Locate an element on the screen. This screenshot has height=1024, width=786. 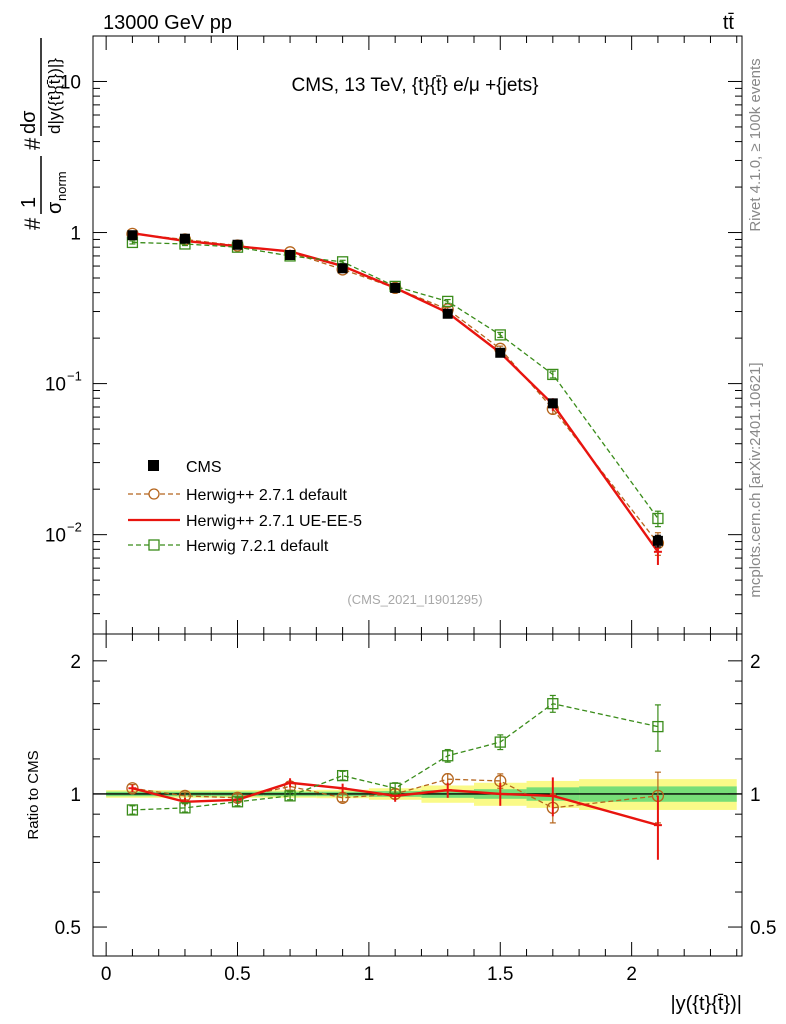
main-y-tick-exponent: −1 is located at coordinates (74, 376).